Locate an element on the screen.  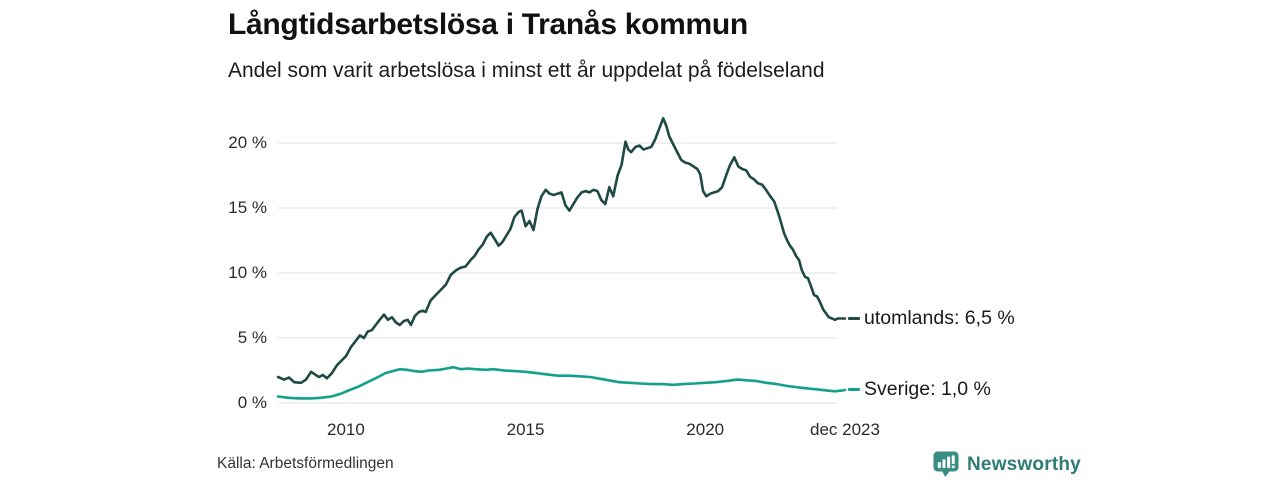
legend-label-sverige: Sverige: 1,0 % is located at coordinates (927, 389).